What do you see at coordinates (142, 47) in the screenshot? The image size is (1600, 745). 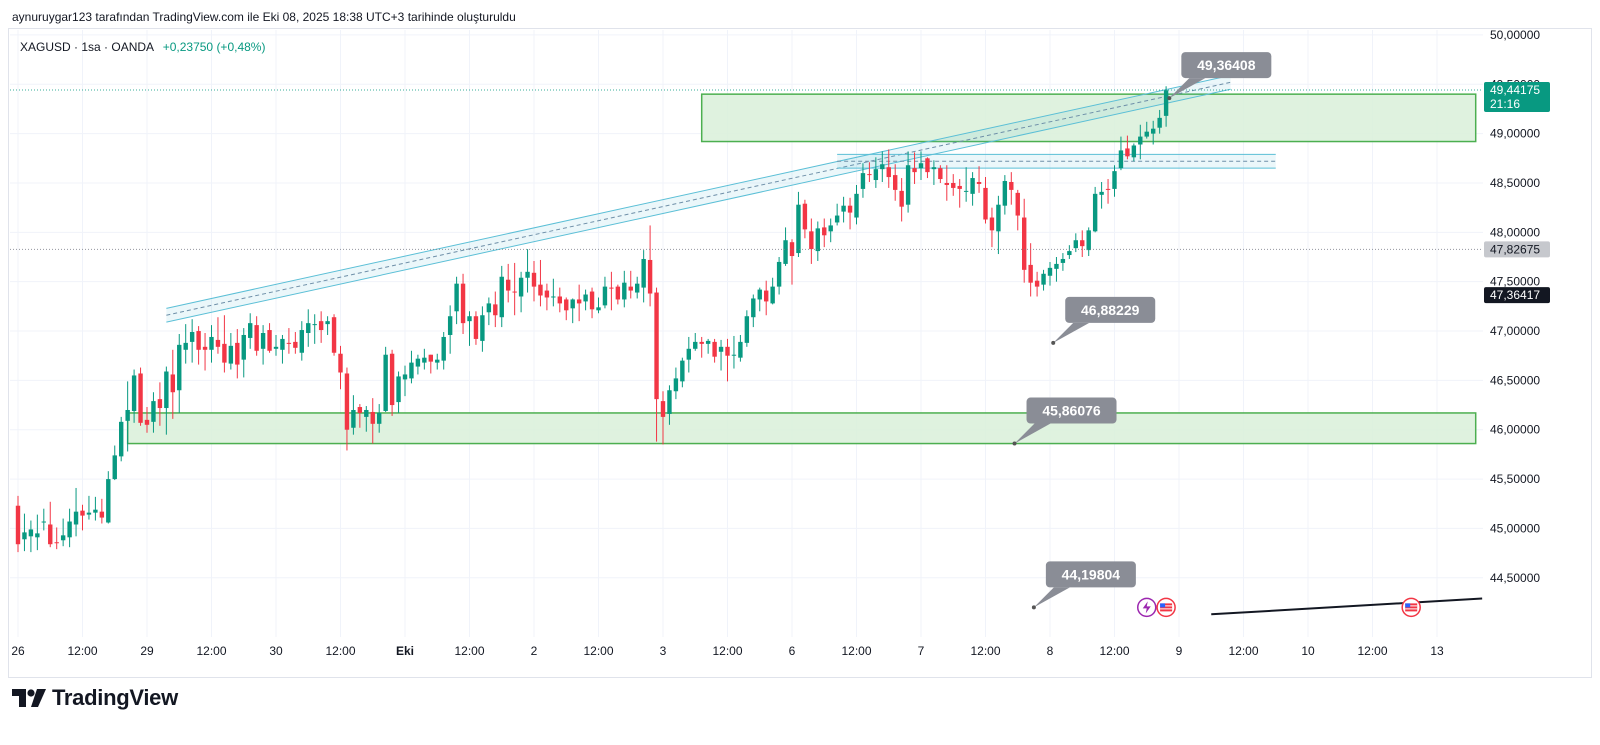 I see `symbol-legend: XAGUSD · 1sa · OANDA +0,23750 (+0,48%)` at bounding box center [142, 47].